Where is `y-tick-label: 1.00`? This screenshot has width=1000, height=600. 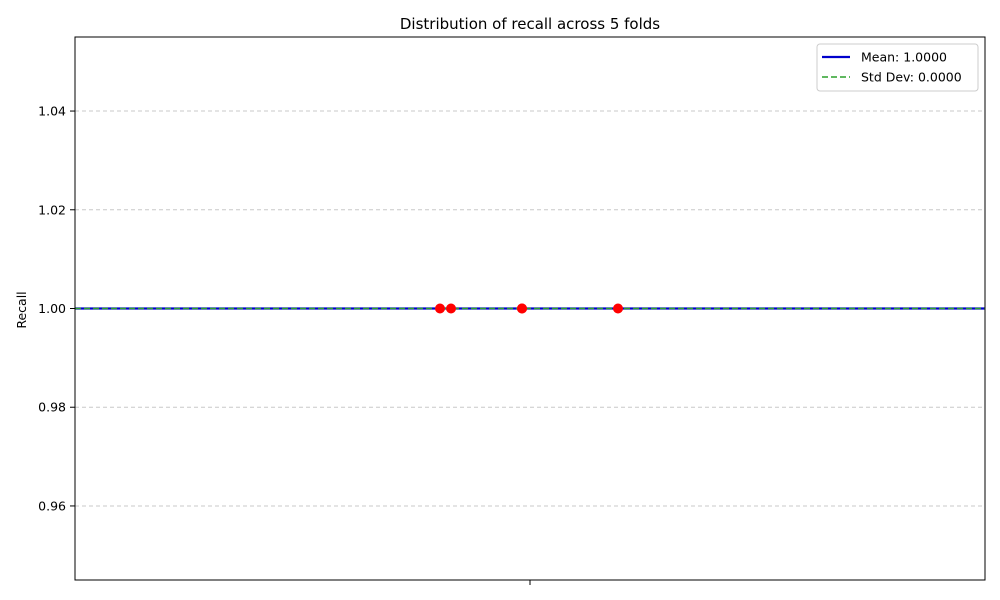
y-tick-label: 1.00 is located at coordinates (52, 308).